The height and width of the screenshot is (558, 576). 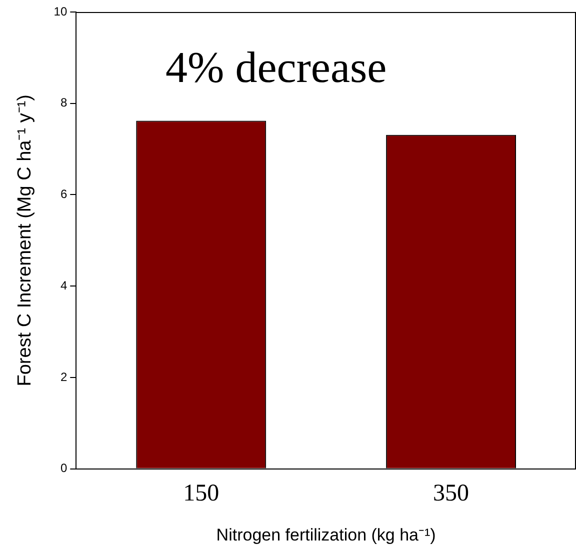 What do you see at coordinates (64, 285) in the screenshot?
I see `y-tick-label: 4` at bounding box center [64, 285].